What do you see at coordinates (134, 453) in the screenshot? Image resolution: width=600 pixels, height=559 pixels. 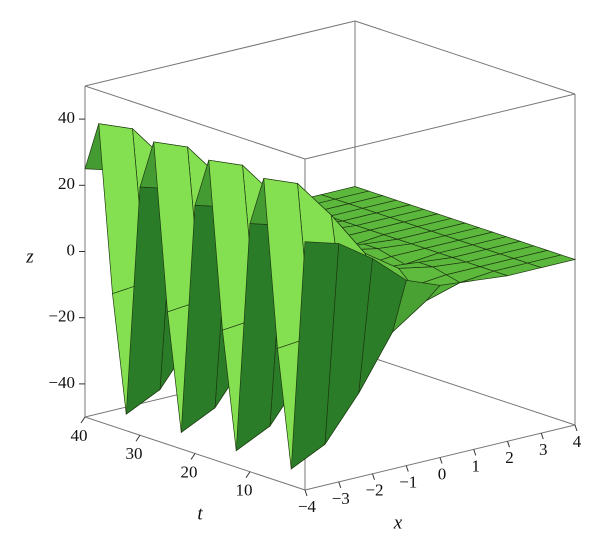 I see `t-tick-label: 30` at bounding box center [134, 453].